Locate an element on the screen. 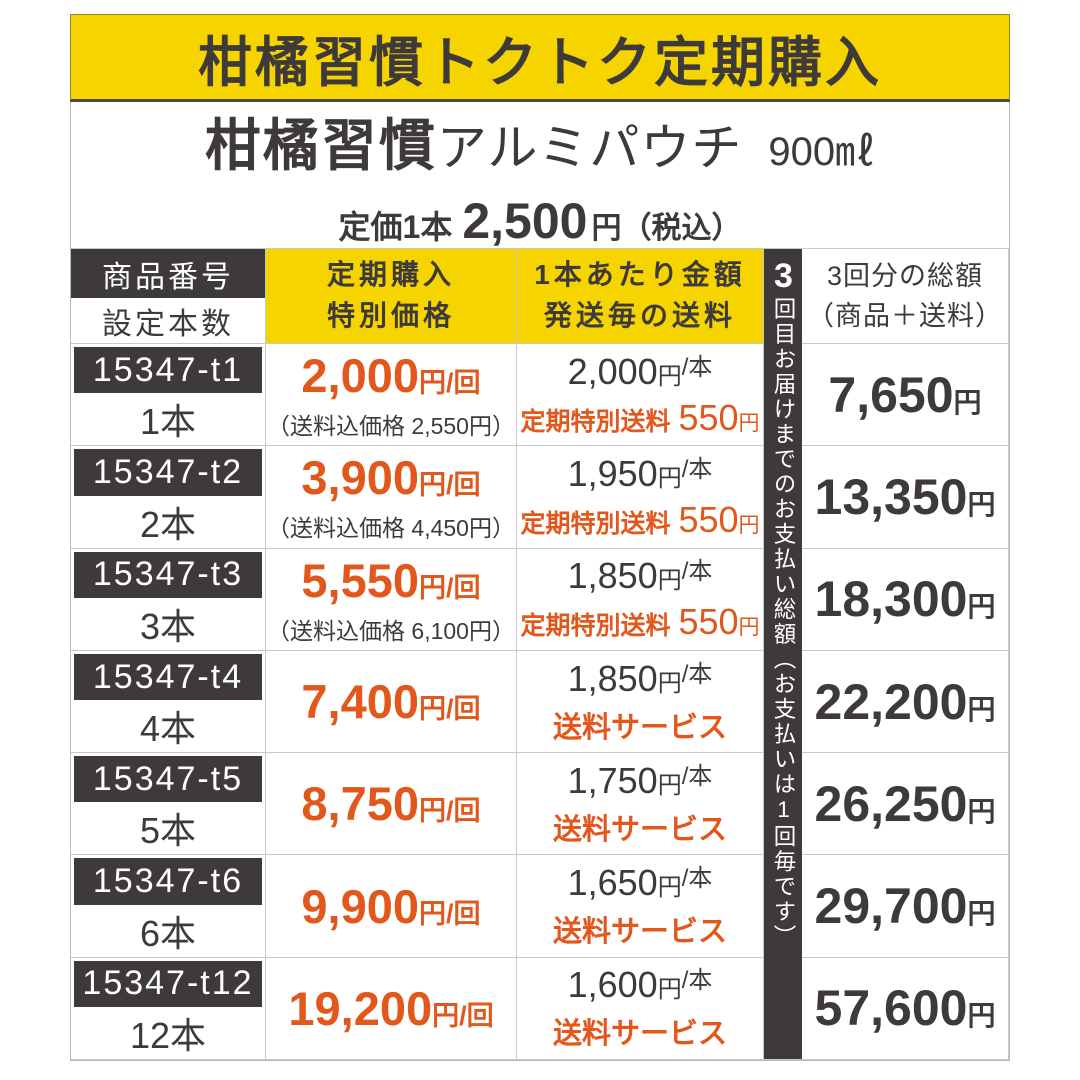  bottle-count: 4本 is located at coordinates (168, 729).